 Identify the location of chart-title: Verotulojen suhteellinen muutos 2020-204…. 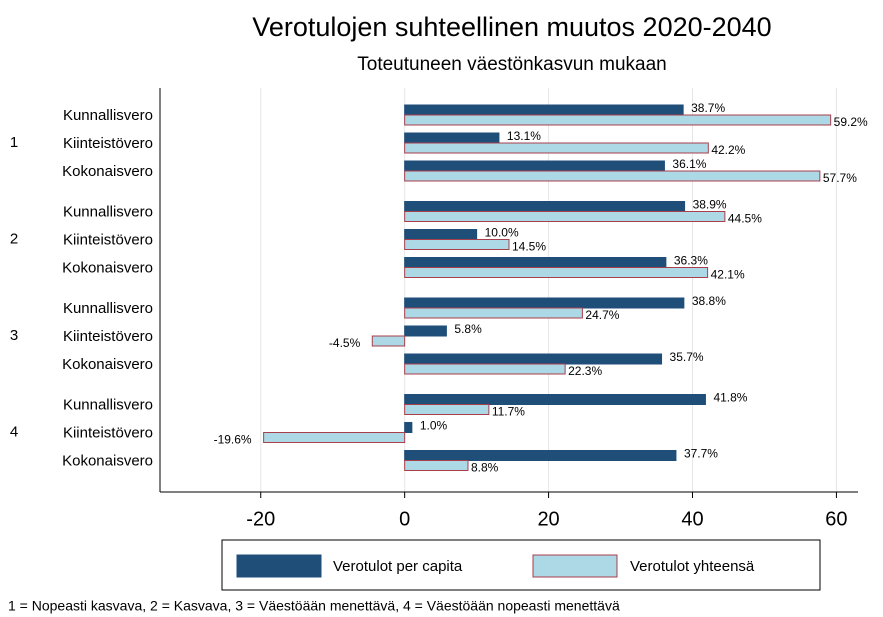
(511, 27).